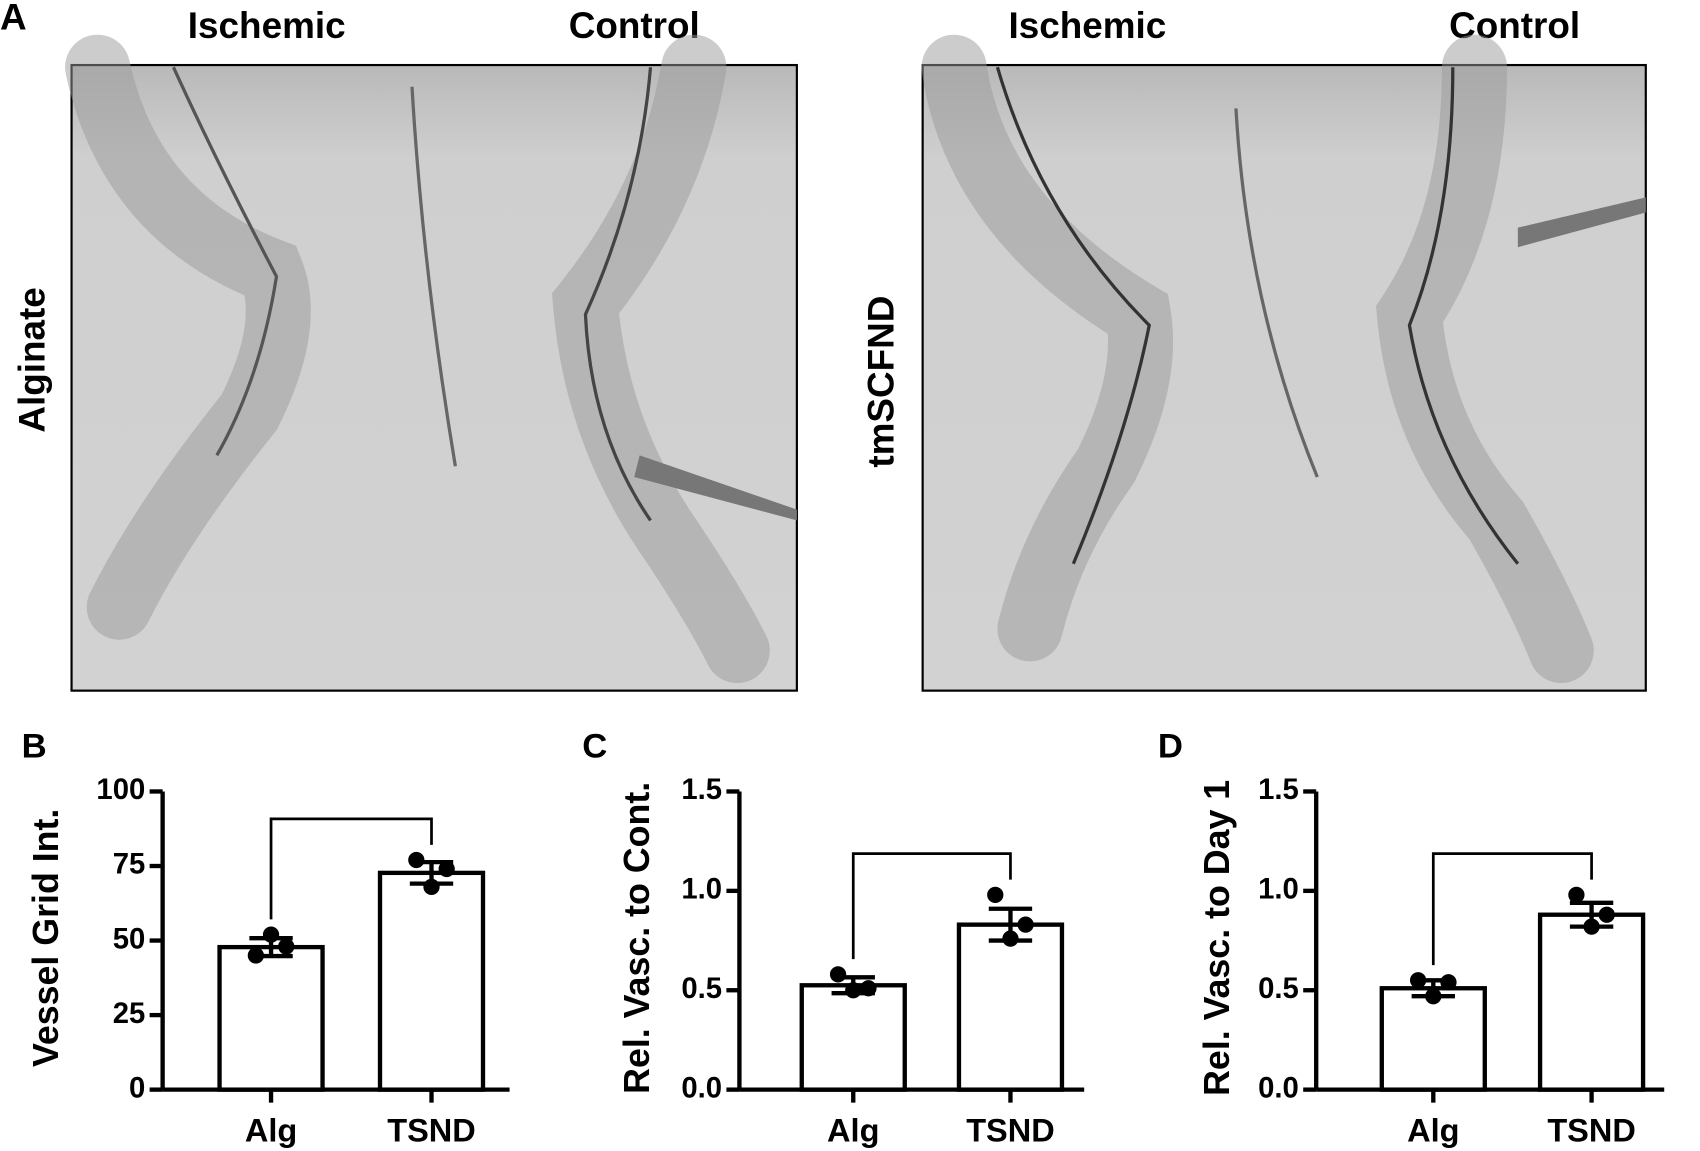 The image size is (1700, 1151). I want to click on y-tick-label: 100, so click(120, 790).